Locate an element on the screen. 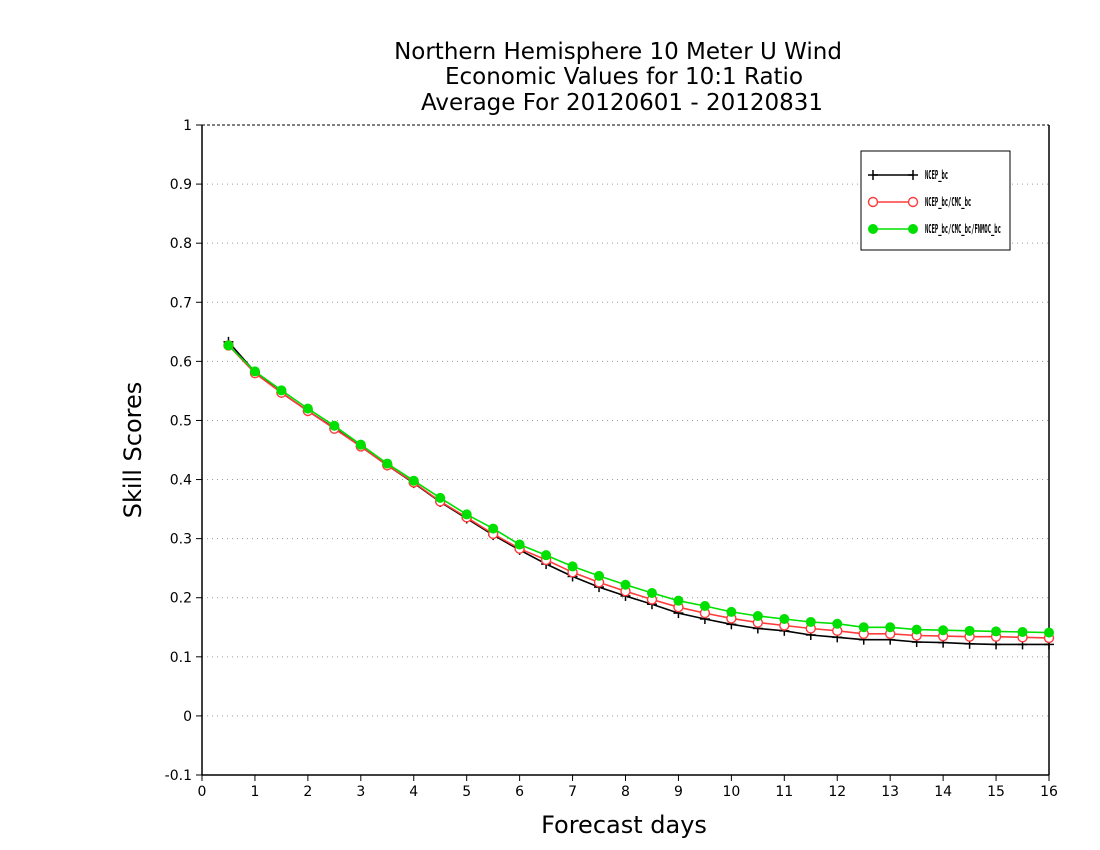 The width and height of the screenshot is (1100, 850). x-tick-label: 3 is located at coordinates (360, 792).